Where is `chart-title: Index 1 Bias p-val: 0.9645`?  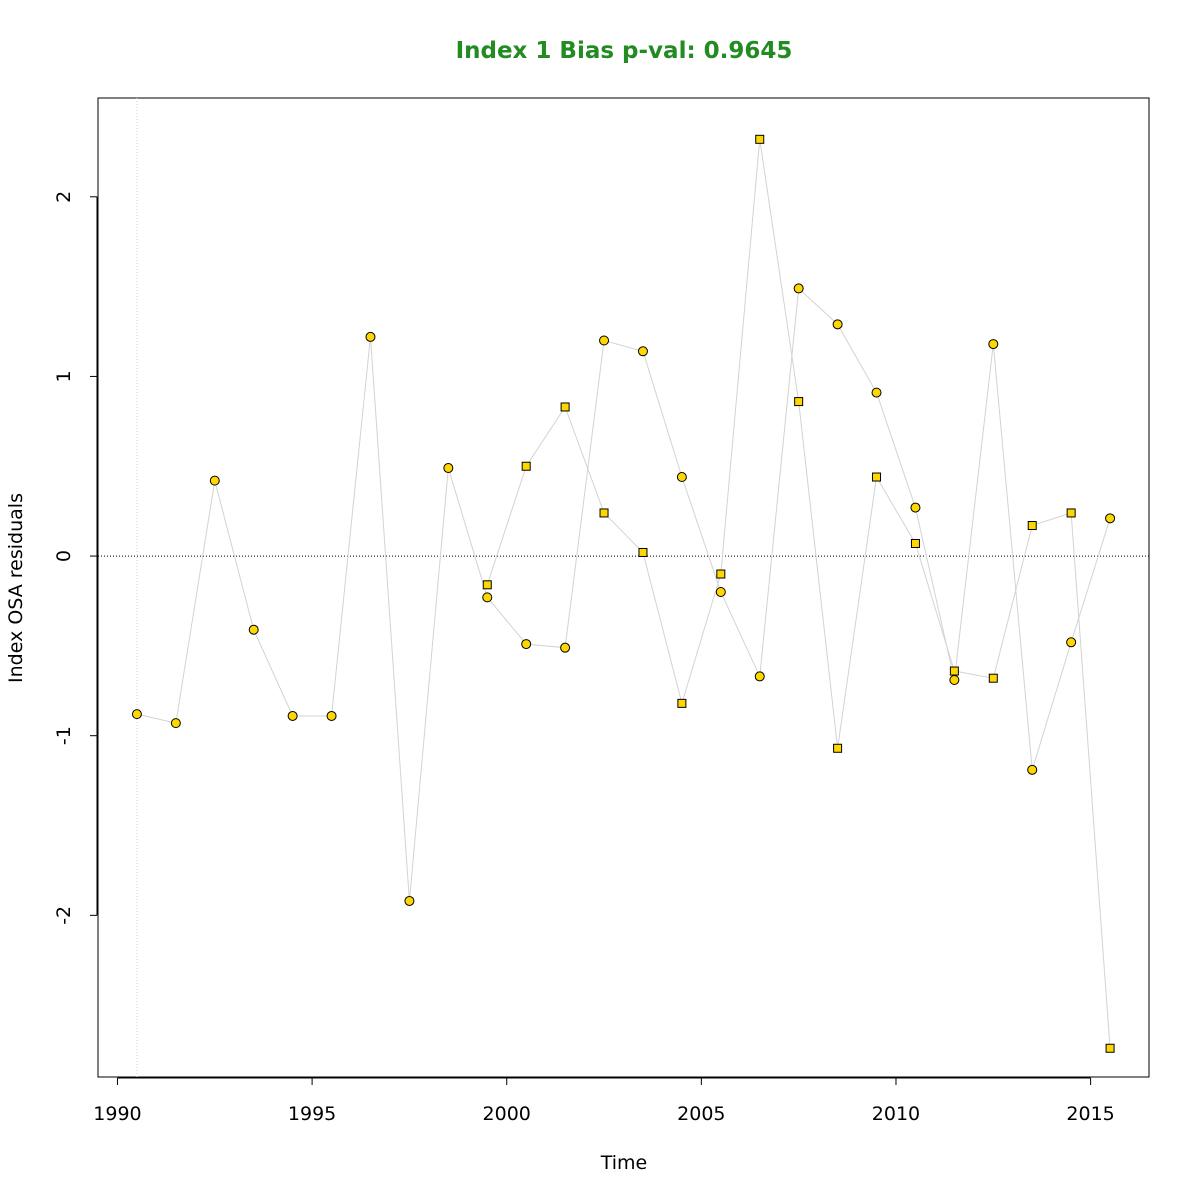 chart-title: Index 1 Bias p-val: 0.9645 is located at coordinates (624, 51).